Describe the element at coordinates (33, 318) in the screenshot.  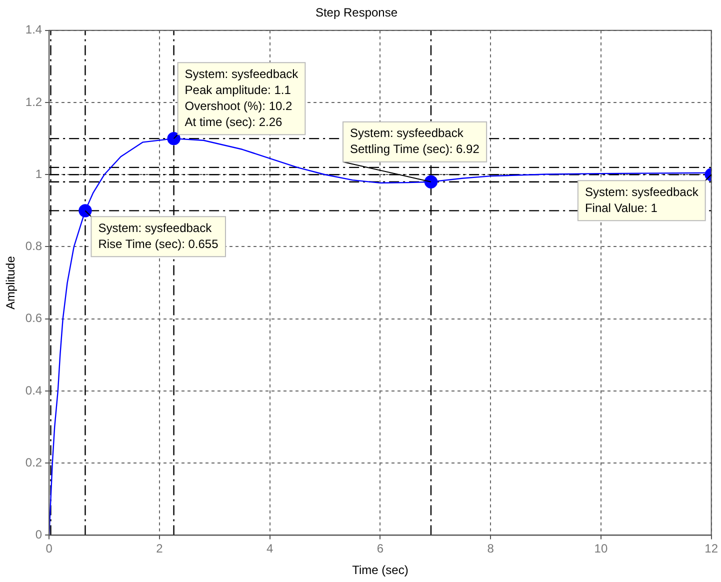
I see `y-tick-label: 0.6` at that location.